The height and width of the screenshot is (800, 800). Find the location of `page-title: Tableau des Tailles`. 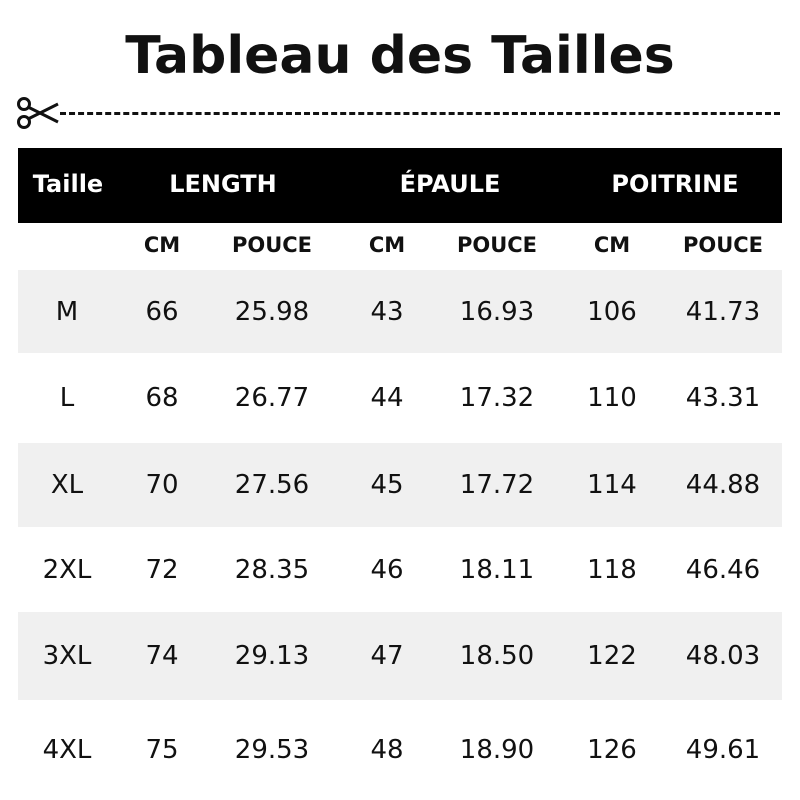

page-title: Tableau des Tailles is located at coordinates (400, 56).